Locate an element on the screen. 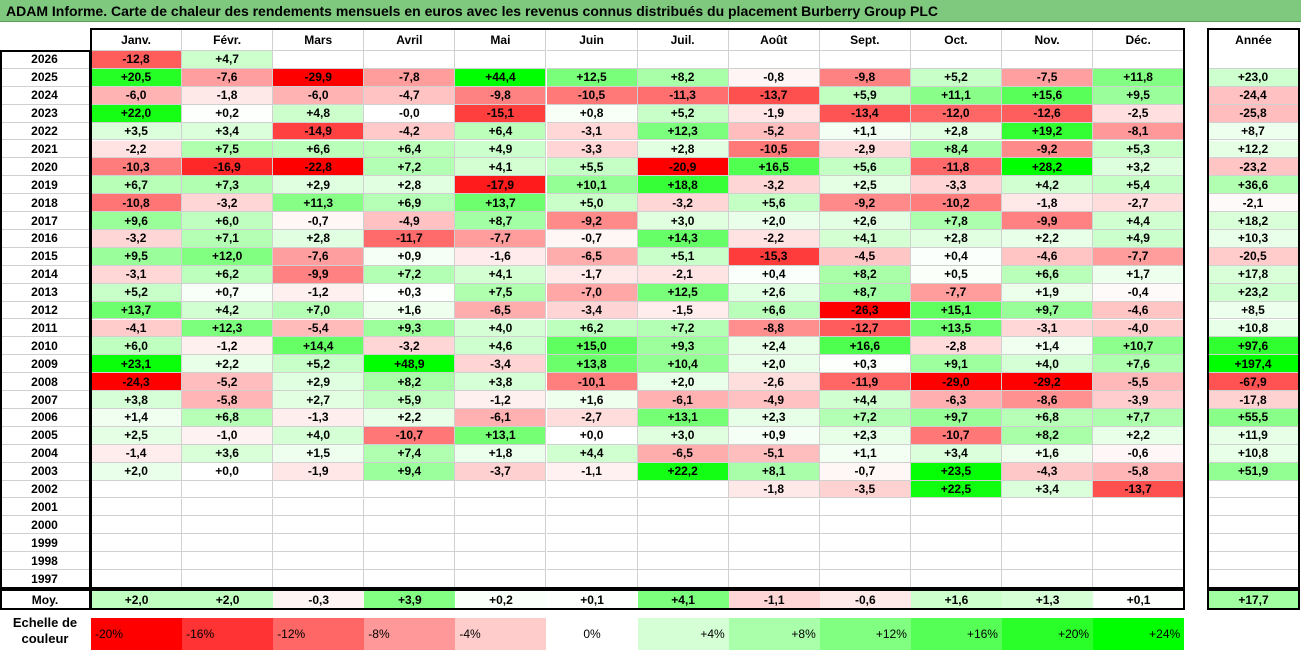 This screenshot has height=653, width=1301. heatmap-cell: +2,3 is located at coordinates (865, 435).